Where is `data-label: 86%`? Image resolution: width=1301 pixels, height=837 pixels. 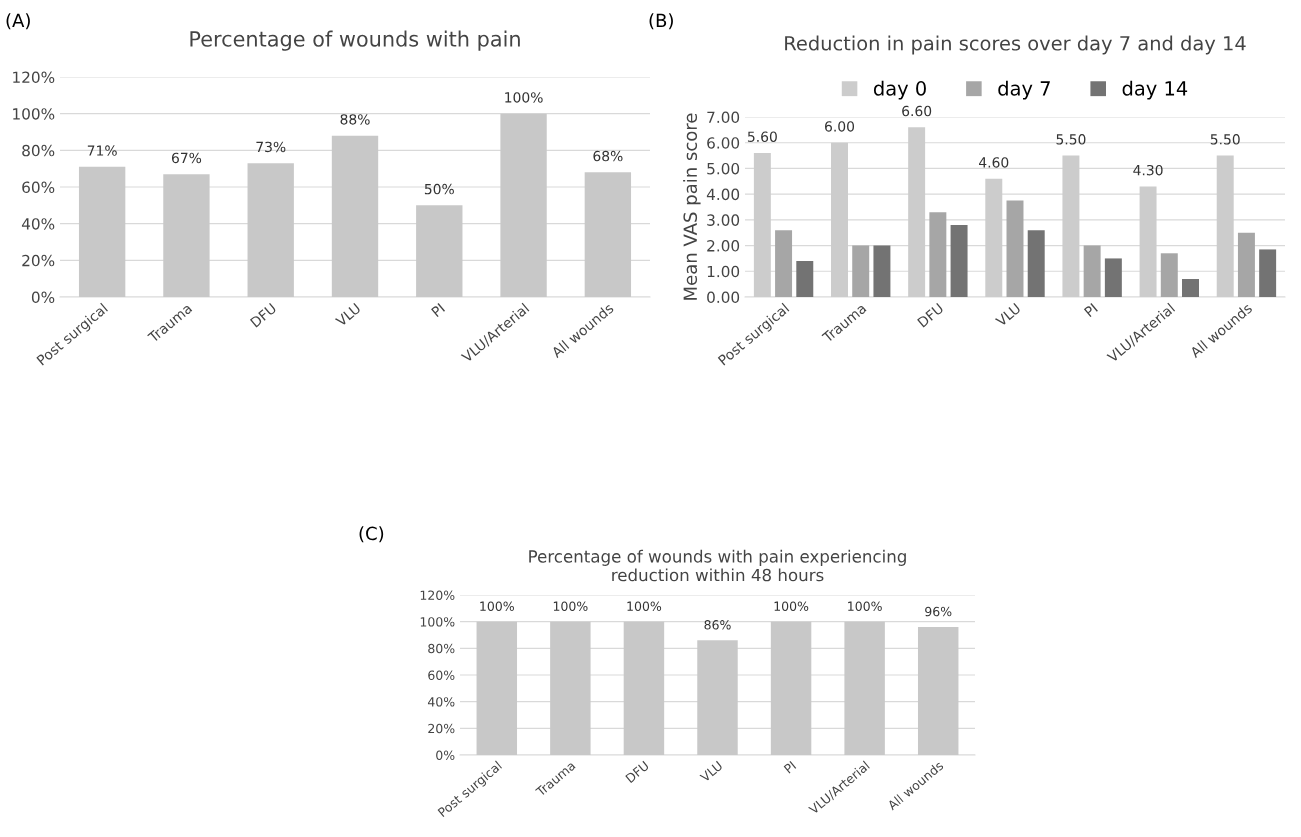
data-label: 86% is located at coordinates (717, 625).